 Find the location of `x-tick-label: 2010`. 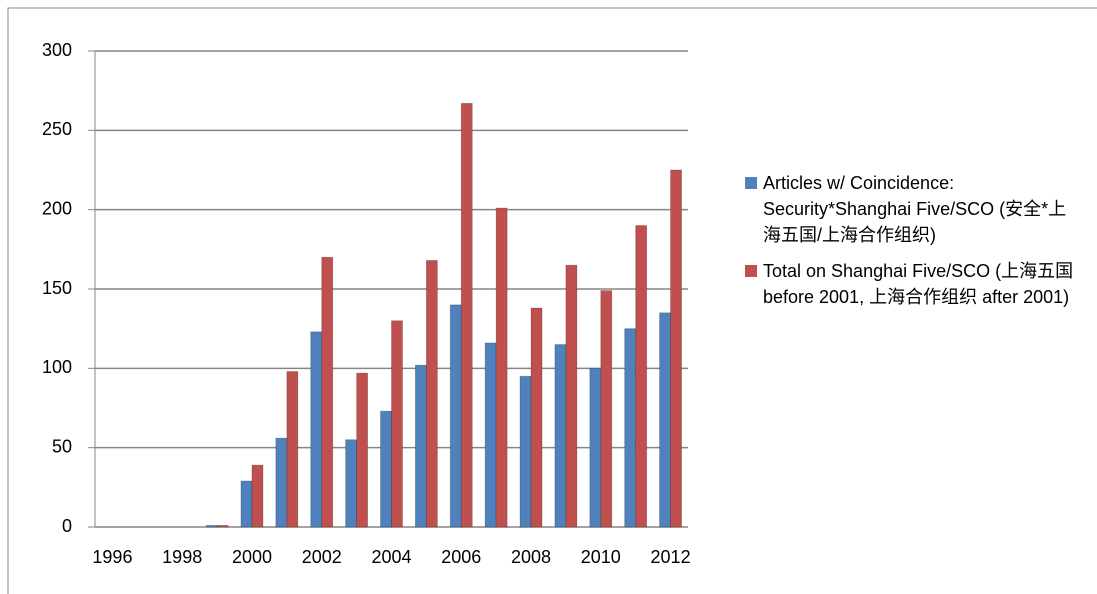

x-tick-label: 2010 is located at coordinates (601, 557).